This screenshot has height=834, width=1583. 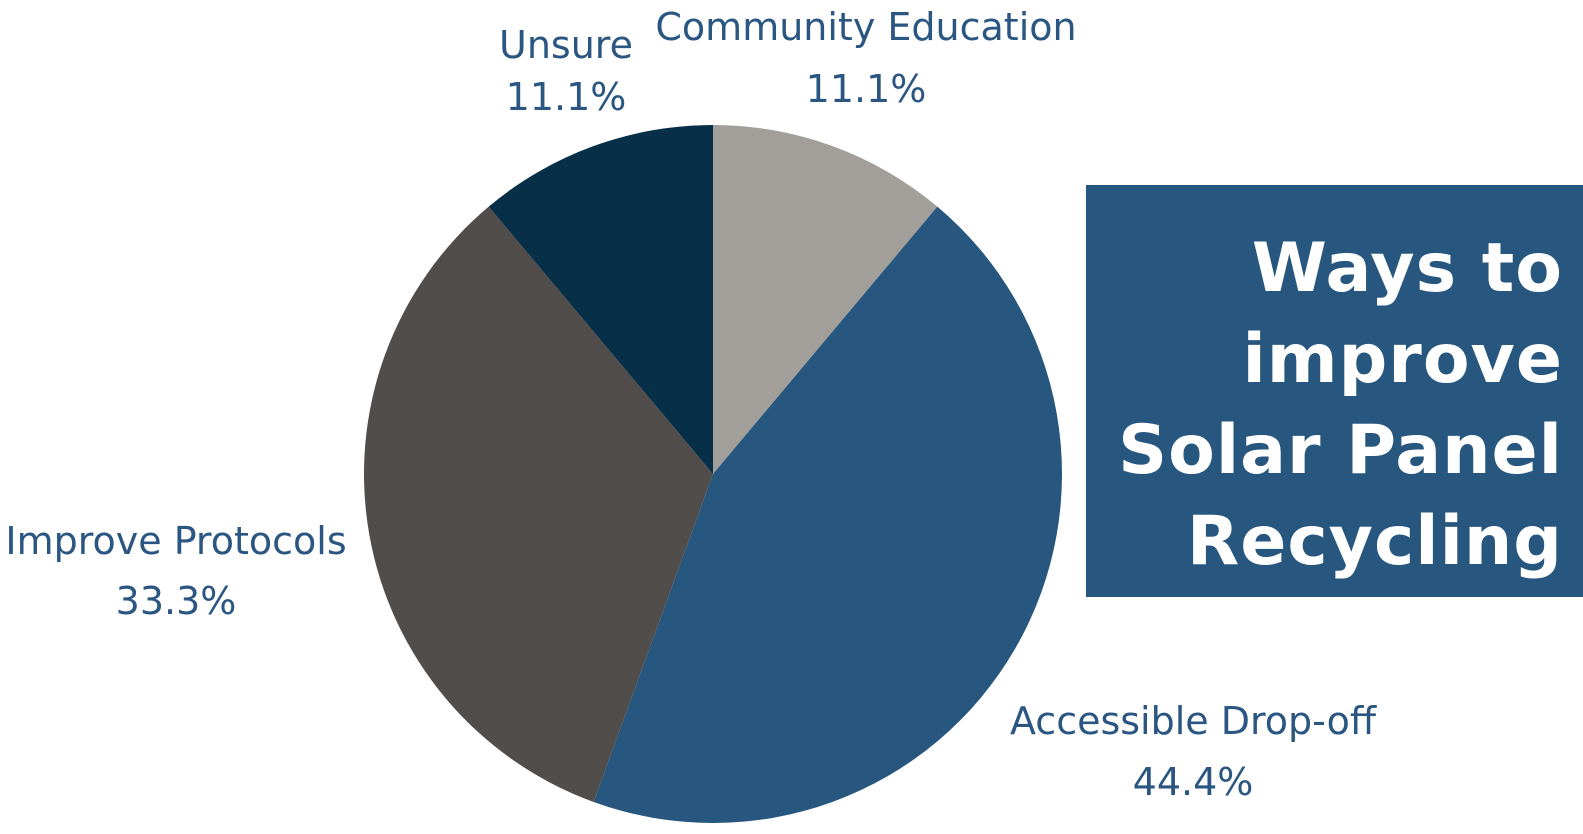 I want to click on pie-slice-community-education, so click(x=825, y=299).